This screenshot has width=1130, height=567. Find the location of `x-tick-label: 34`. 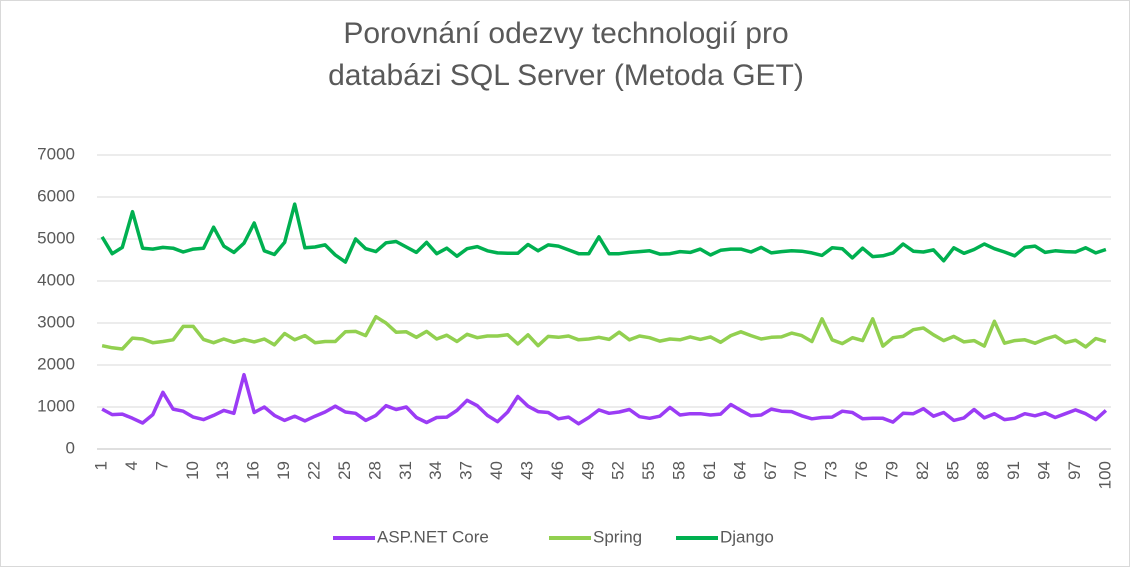

x-tick-label: 34 is located at coordinates (435, 470).